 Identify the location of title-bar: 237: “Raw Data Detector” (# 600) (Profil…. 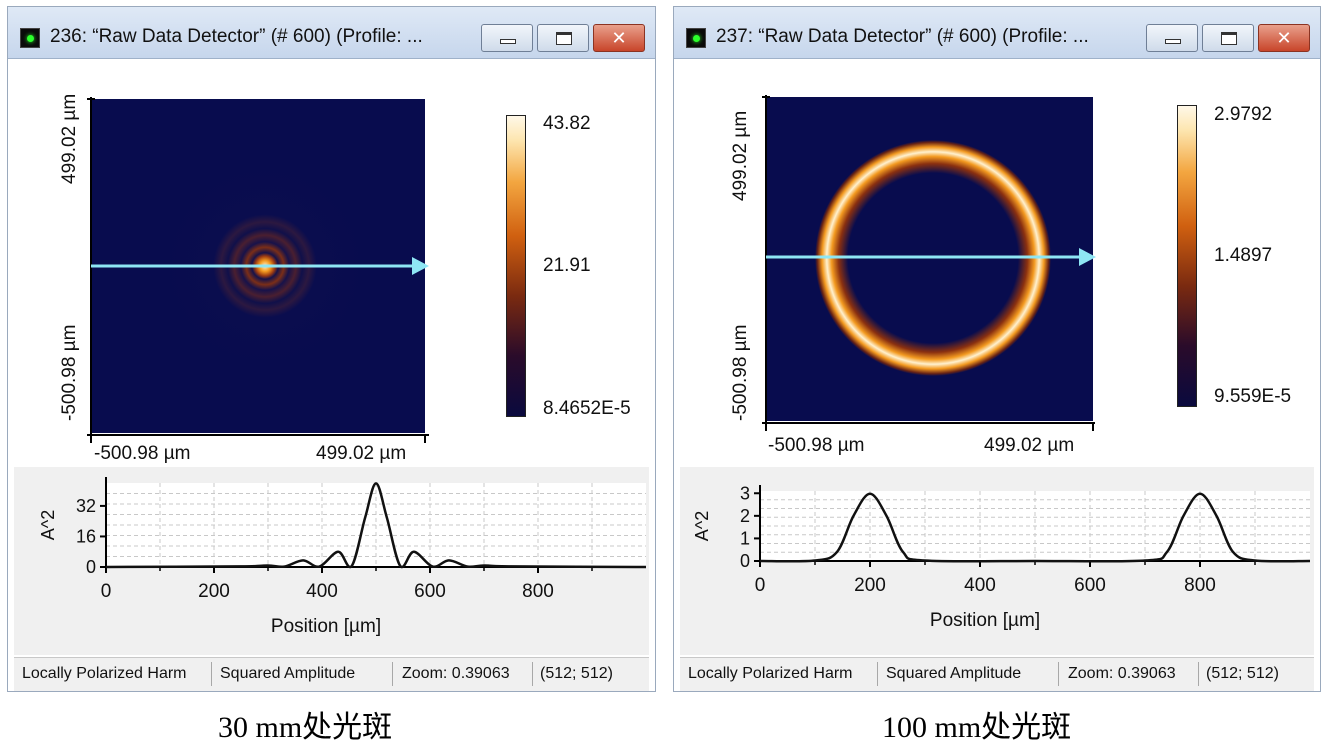
(997, 33).